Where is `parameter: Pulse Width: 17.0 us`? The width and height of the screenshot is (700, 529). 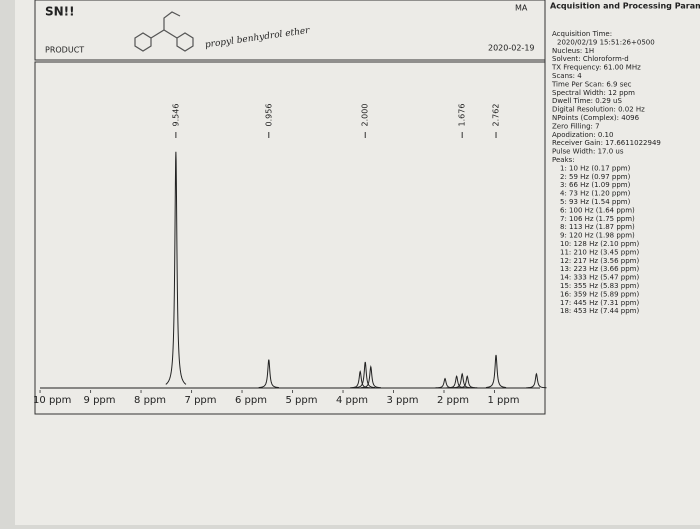 parameter: Pulse Width: 17.0 us is located at coordinates (588, 152).